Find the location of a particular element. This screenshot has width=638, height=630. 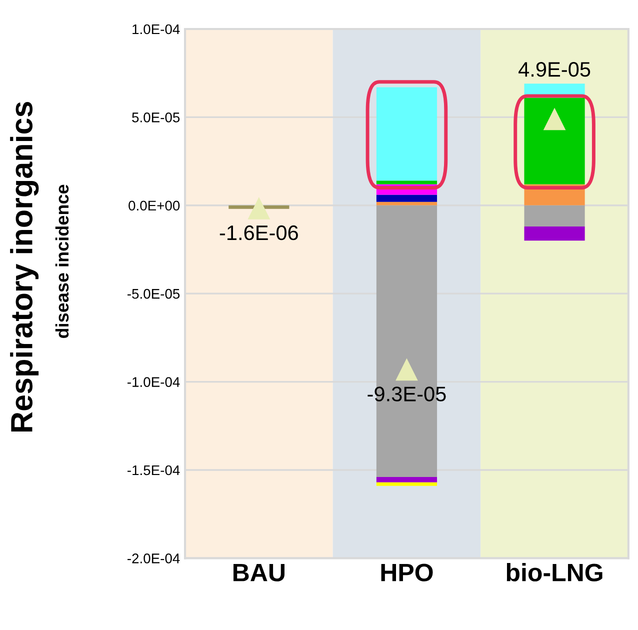

y-axis-title: Respiratory inorganics is located at coordinates (24, 267).